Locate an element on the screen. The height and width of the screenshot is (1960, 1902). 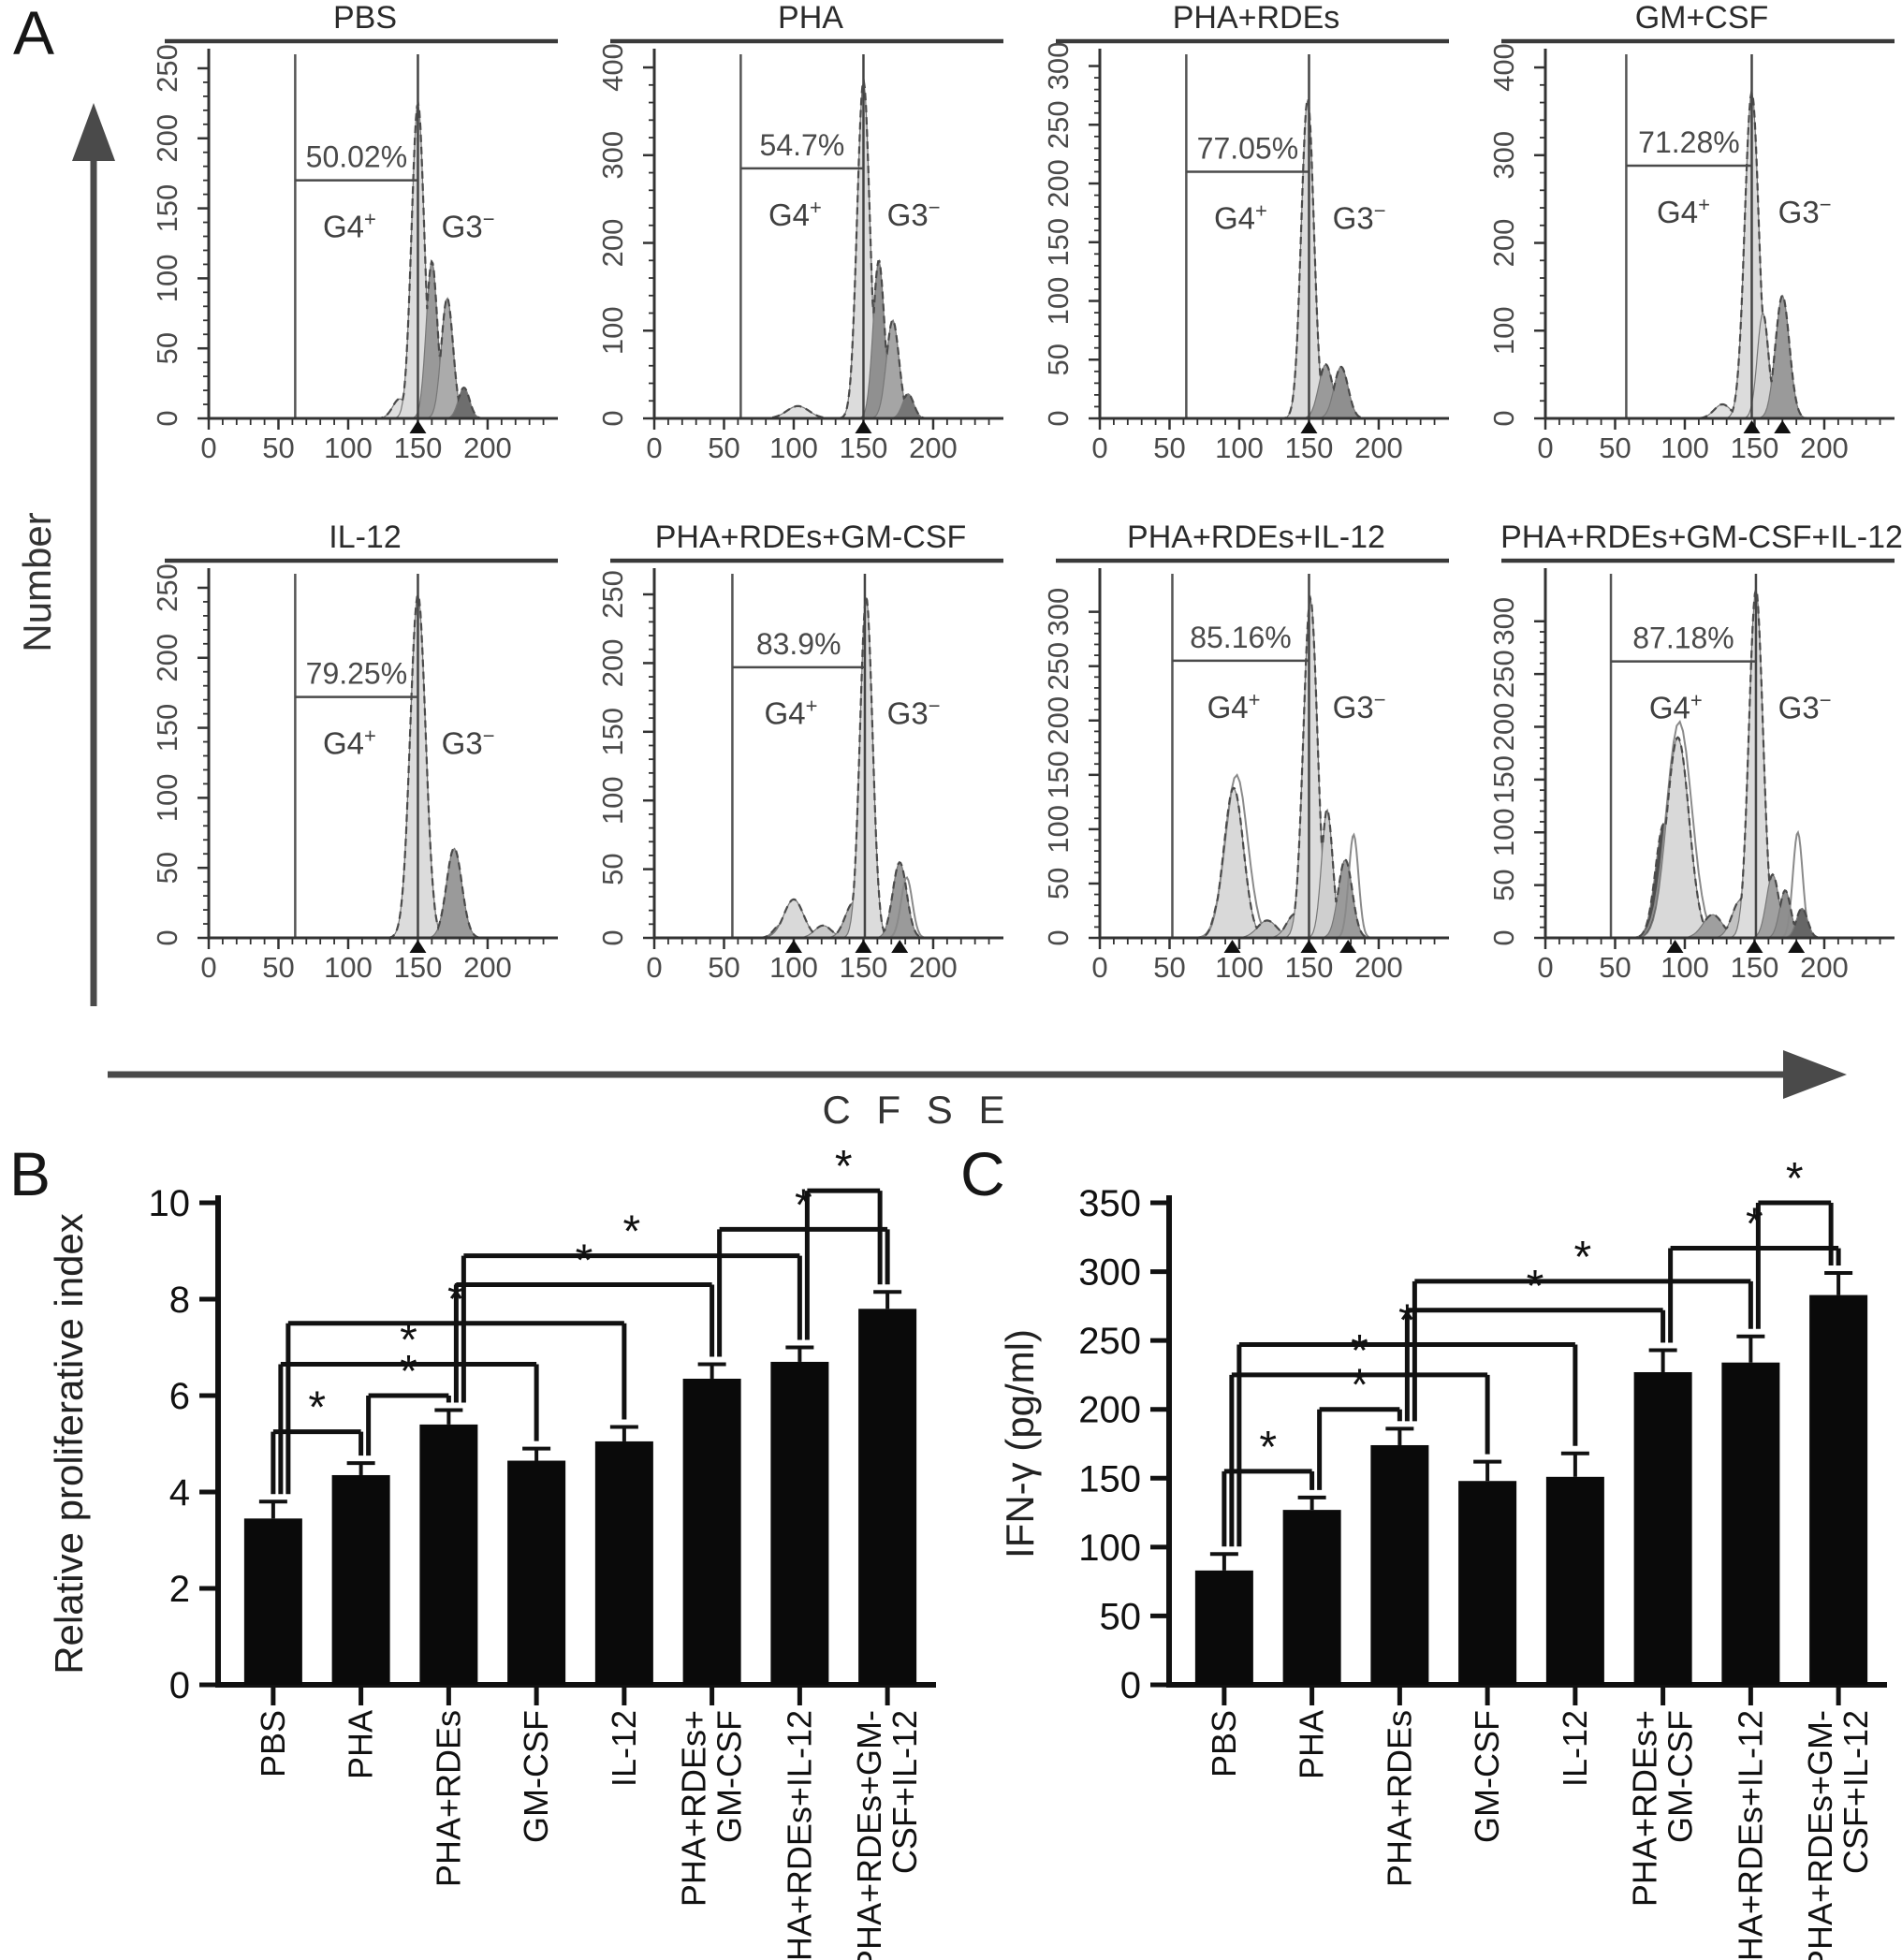
axes: 0 50 100 150 200 250 0 50 100 150 200 is located at coordinates (799, 776).